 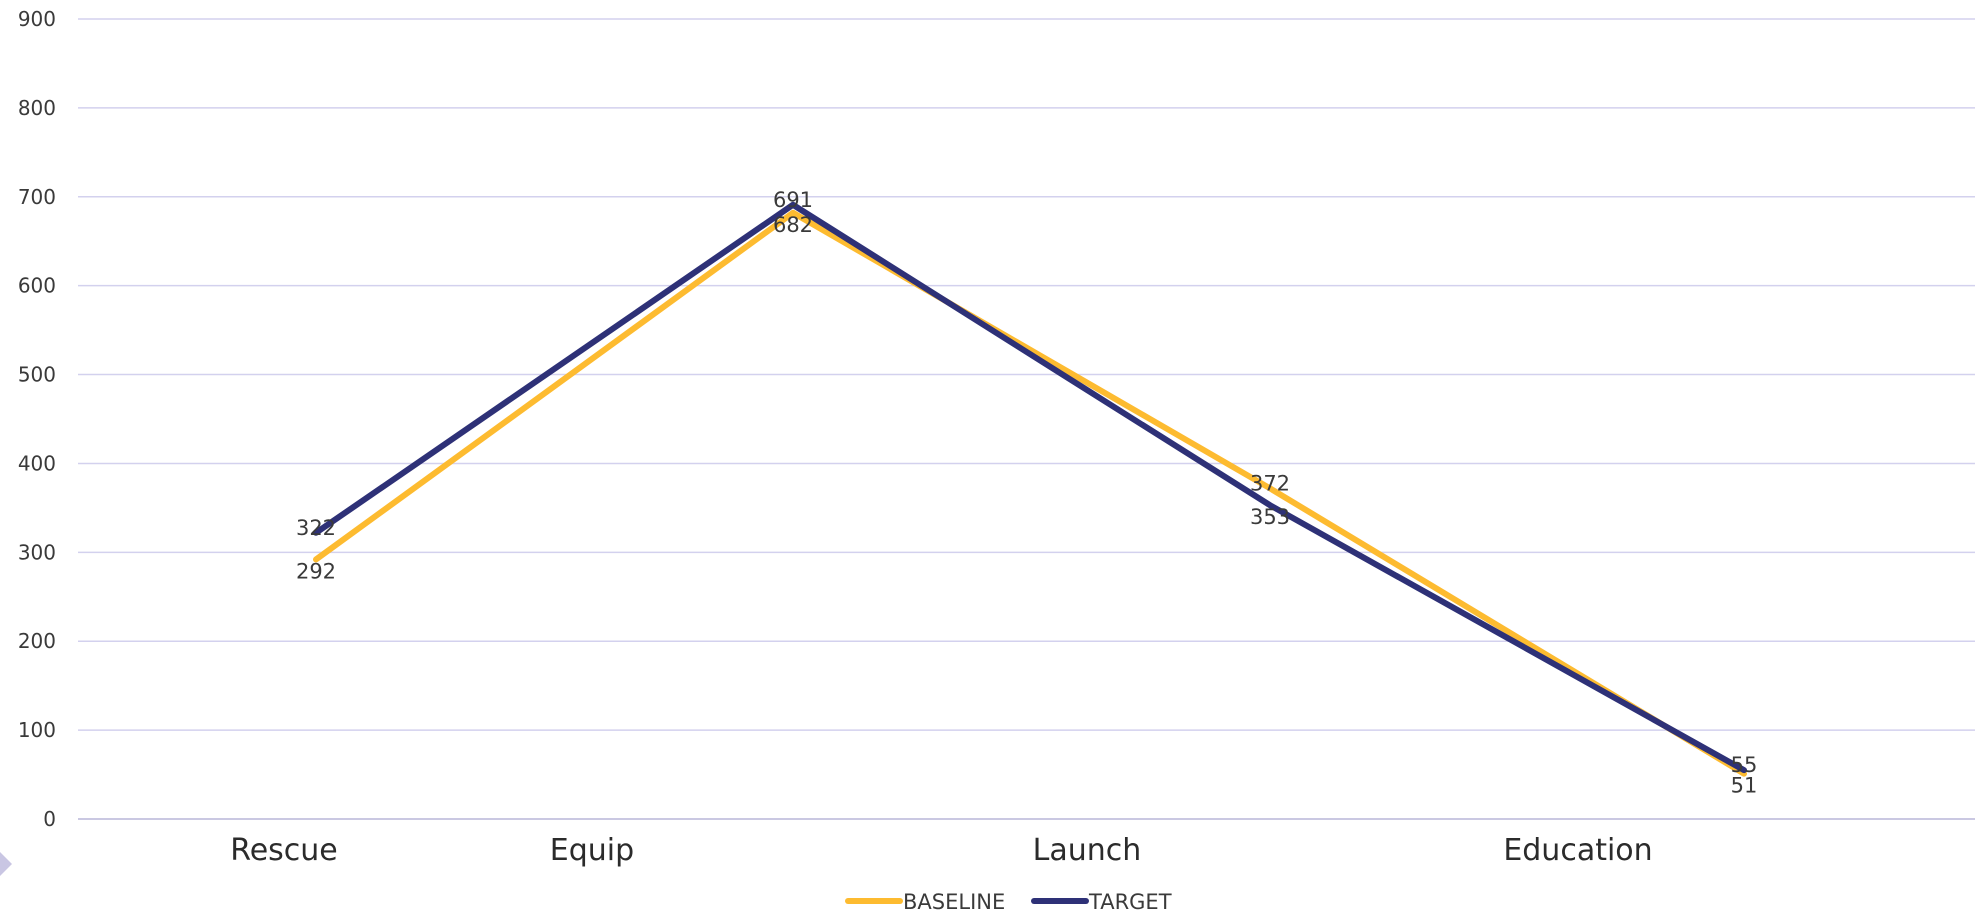 What do you see at coordinates (37, 641) in the screenshot?
I see `y-tick-label: 200` at bounding box center [37, 641].